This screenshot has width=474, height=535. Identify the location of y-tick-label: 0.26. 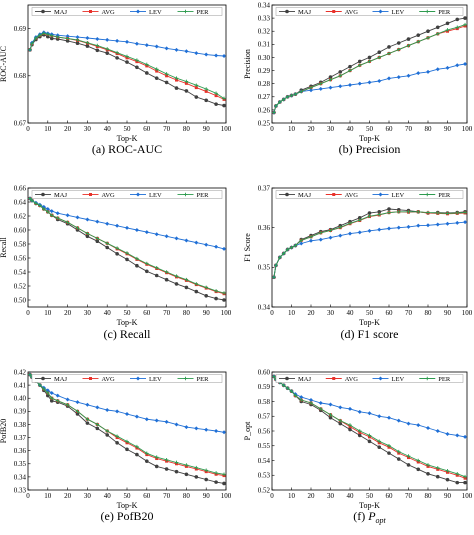
(264, 110).